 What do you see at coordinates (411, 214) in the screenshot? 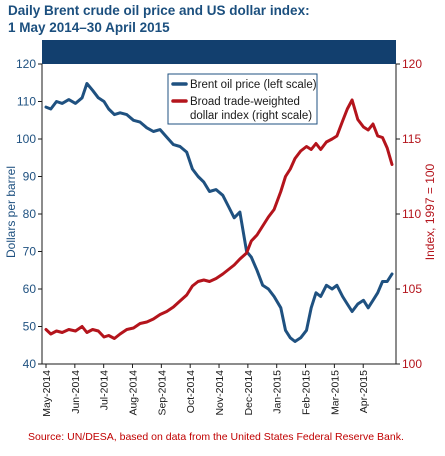
I see `right-tick-label: 110` at bounding box center [411, 214].